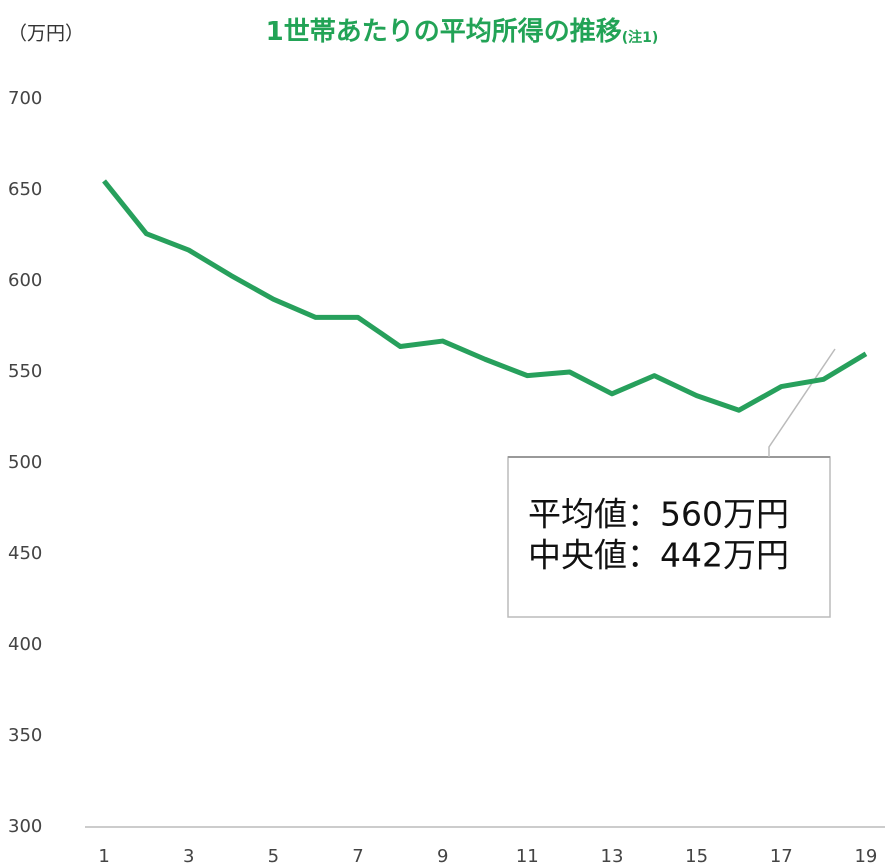  Describe the element at coordinates (444, 32) in the screenshot. I see `title-text: 1世帯あたりの平均所得の推移` at that location.